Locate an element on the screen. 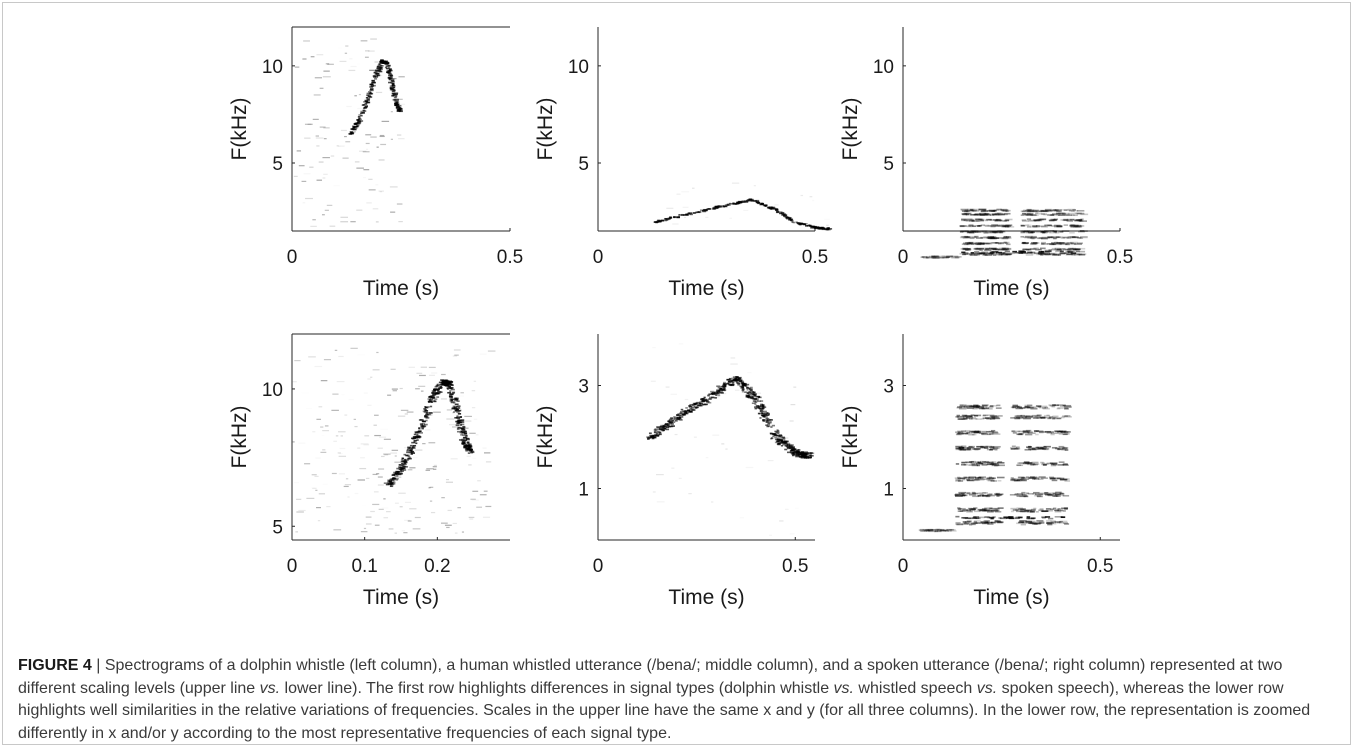 This screenshot has width=1355, height=748. x-tick-label: 0.1 is located at coordinates (364, 566).